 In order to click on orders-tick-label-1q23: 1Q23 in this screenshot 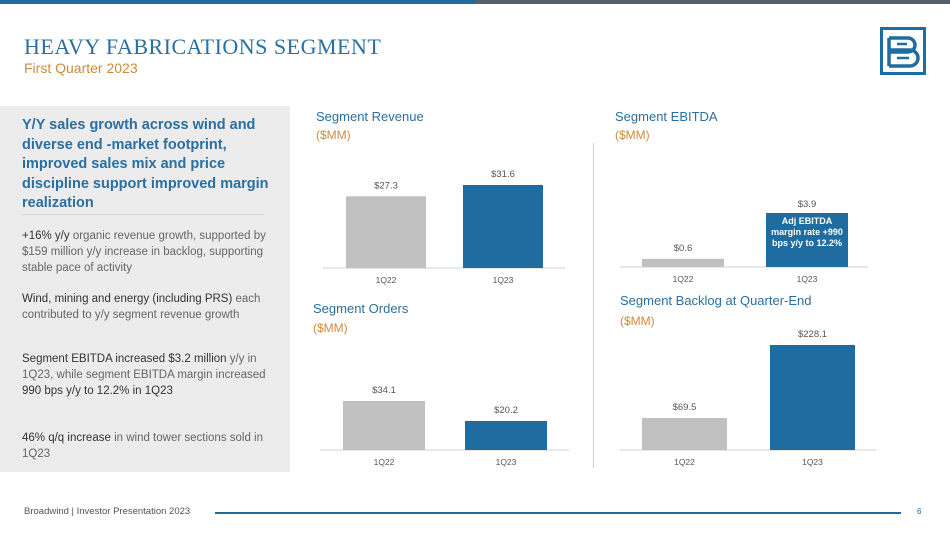, I will do `click(506, 462)`.